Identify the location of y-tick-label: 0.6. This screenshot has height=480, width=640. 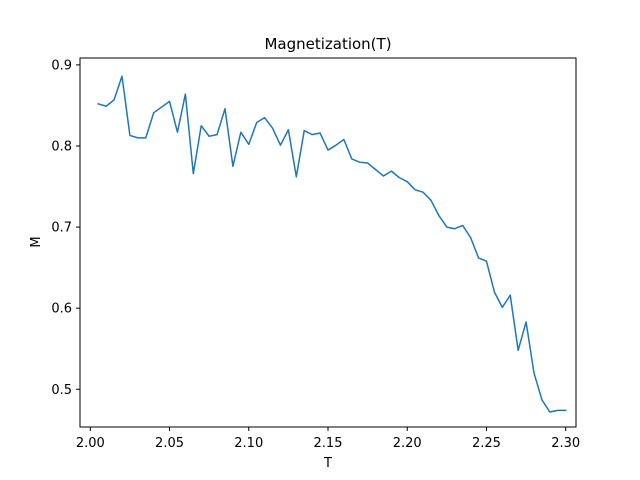
(61, 309).